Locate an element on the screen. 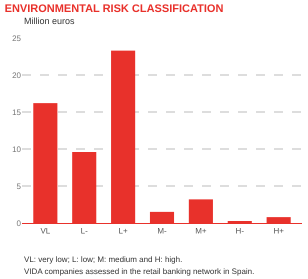  text: VL: very low; L: low; M: medium and H: high. is located at coordinates (103, 259).